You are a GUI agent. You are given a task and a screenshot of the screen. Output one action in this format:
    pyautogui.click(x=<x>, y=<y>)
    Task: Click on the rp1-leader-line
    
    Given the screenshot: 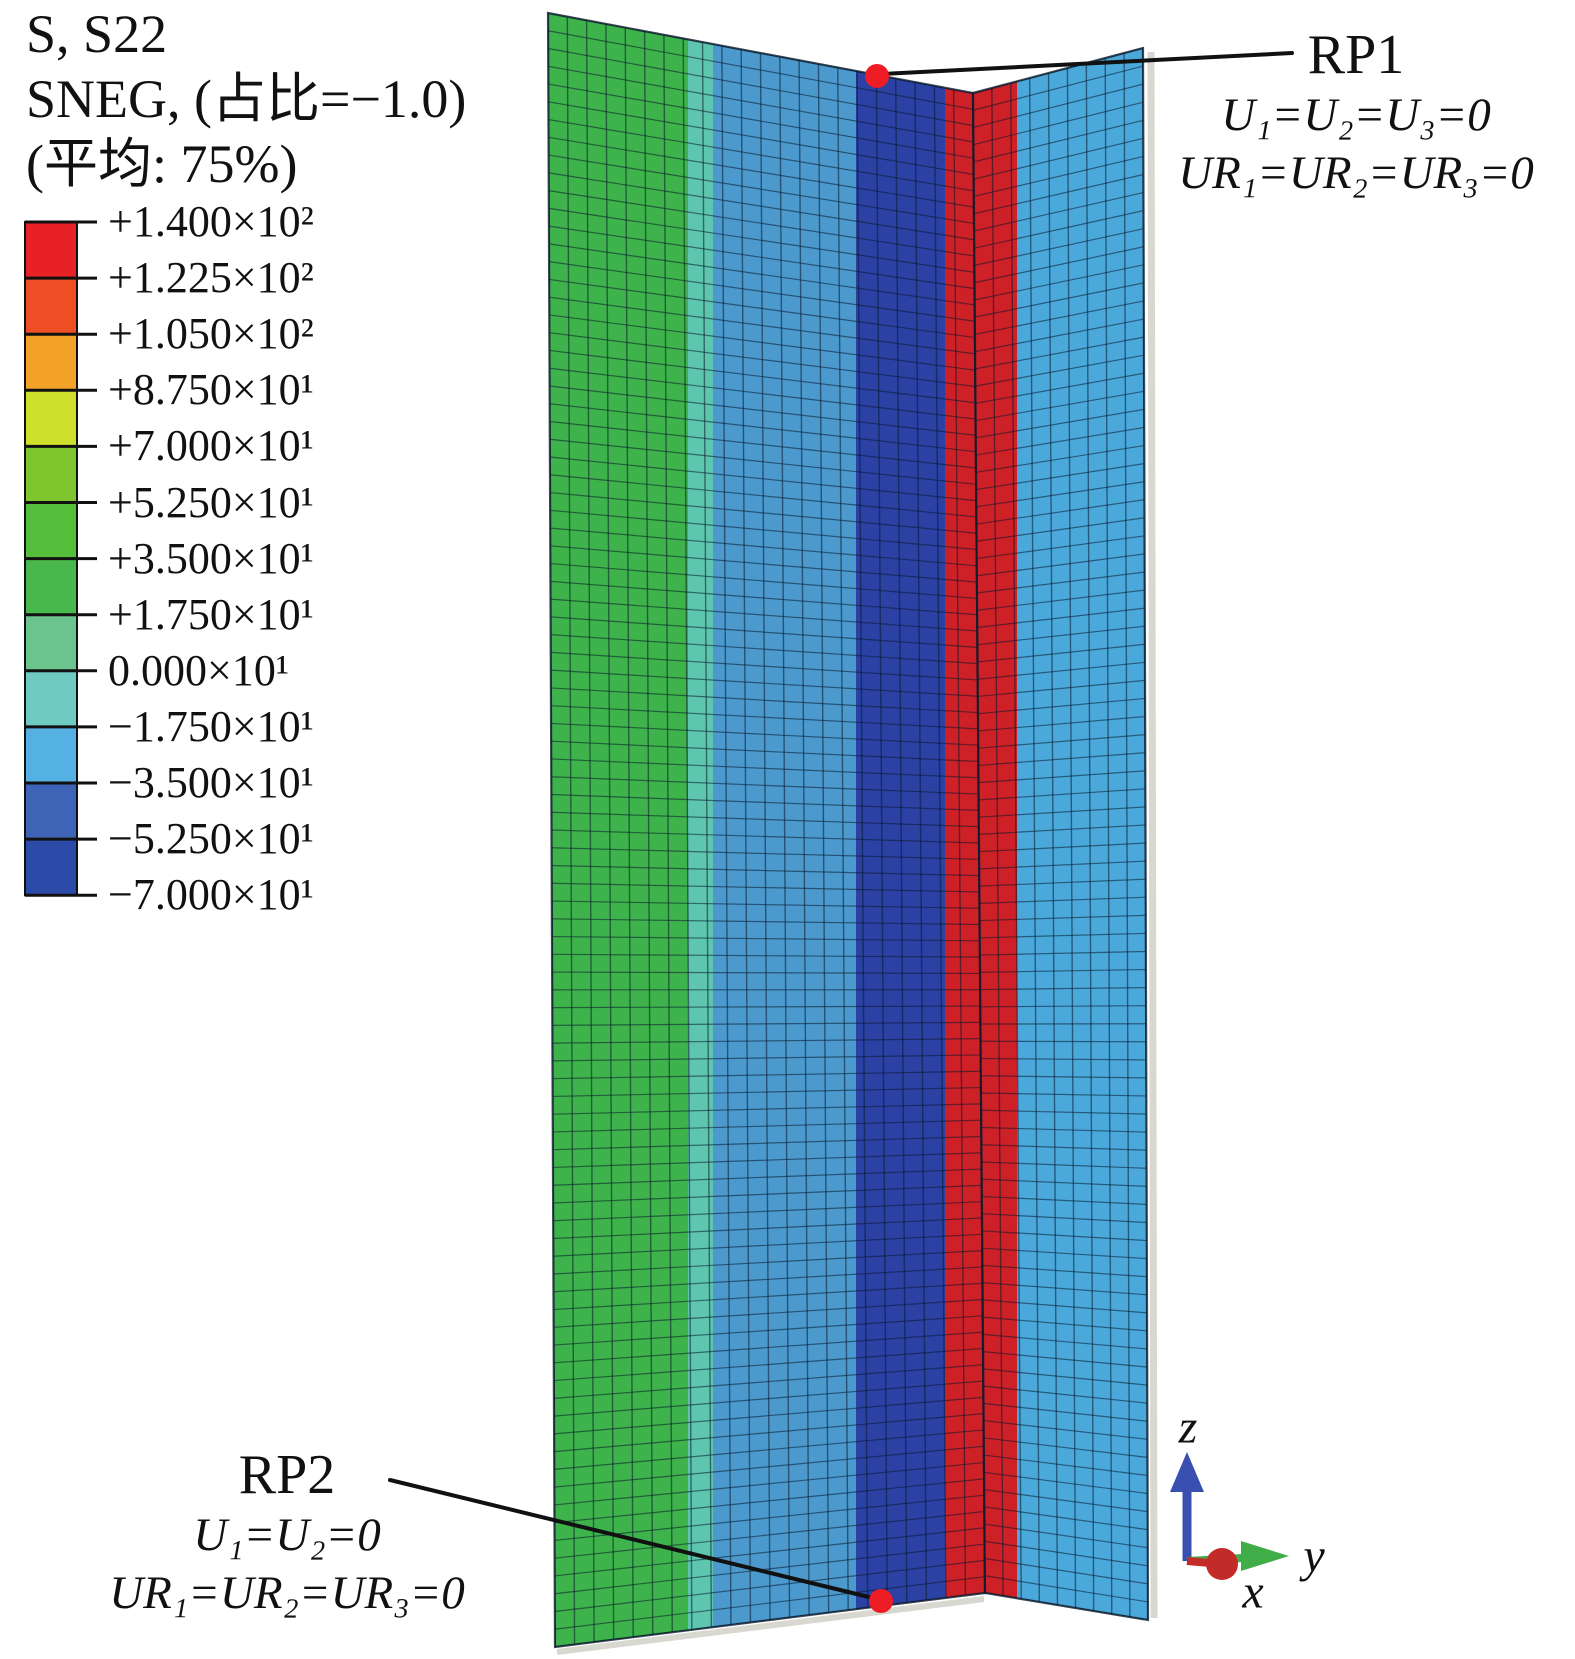 What is the action you would take?
    pyautogui.click(x=1087, y=63)
    